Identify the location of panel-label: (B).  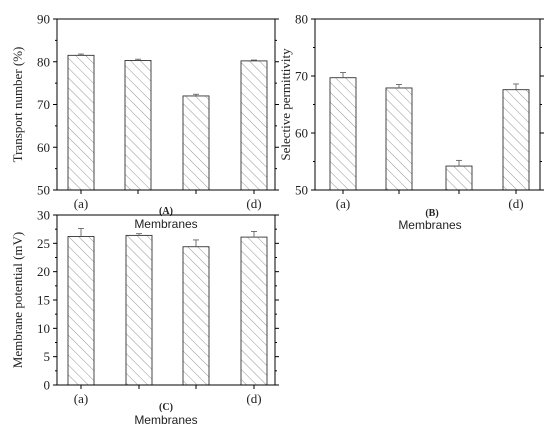
(431, 213).